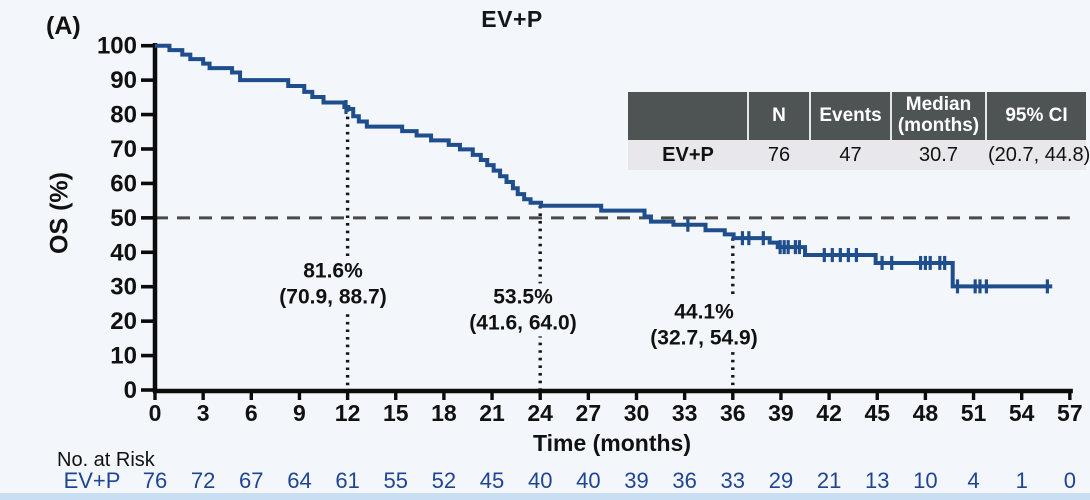 The image size is (1090, 500). I want to click on x-tick-label: 6, so click(251, 413).